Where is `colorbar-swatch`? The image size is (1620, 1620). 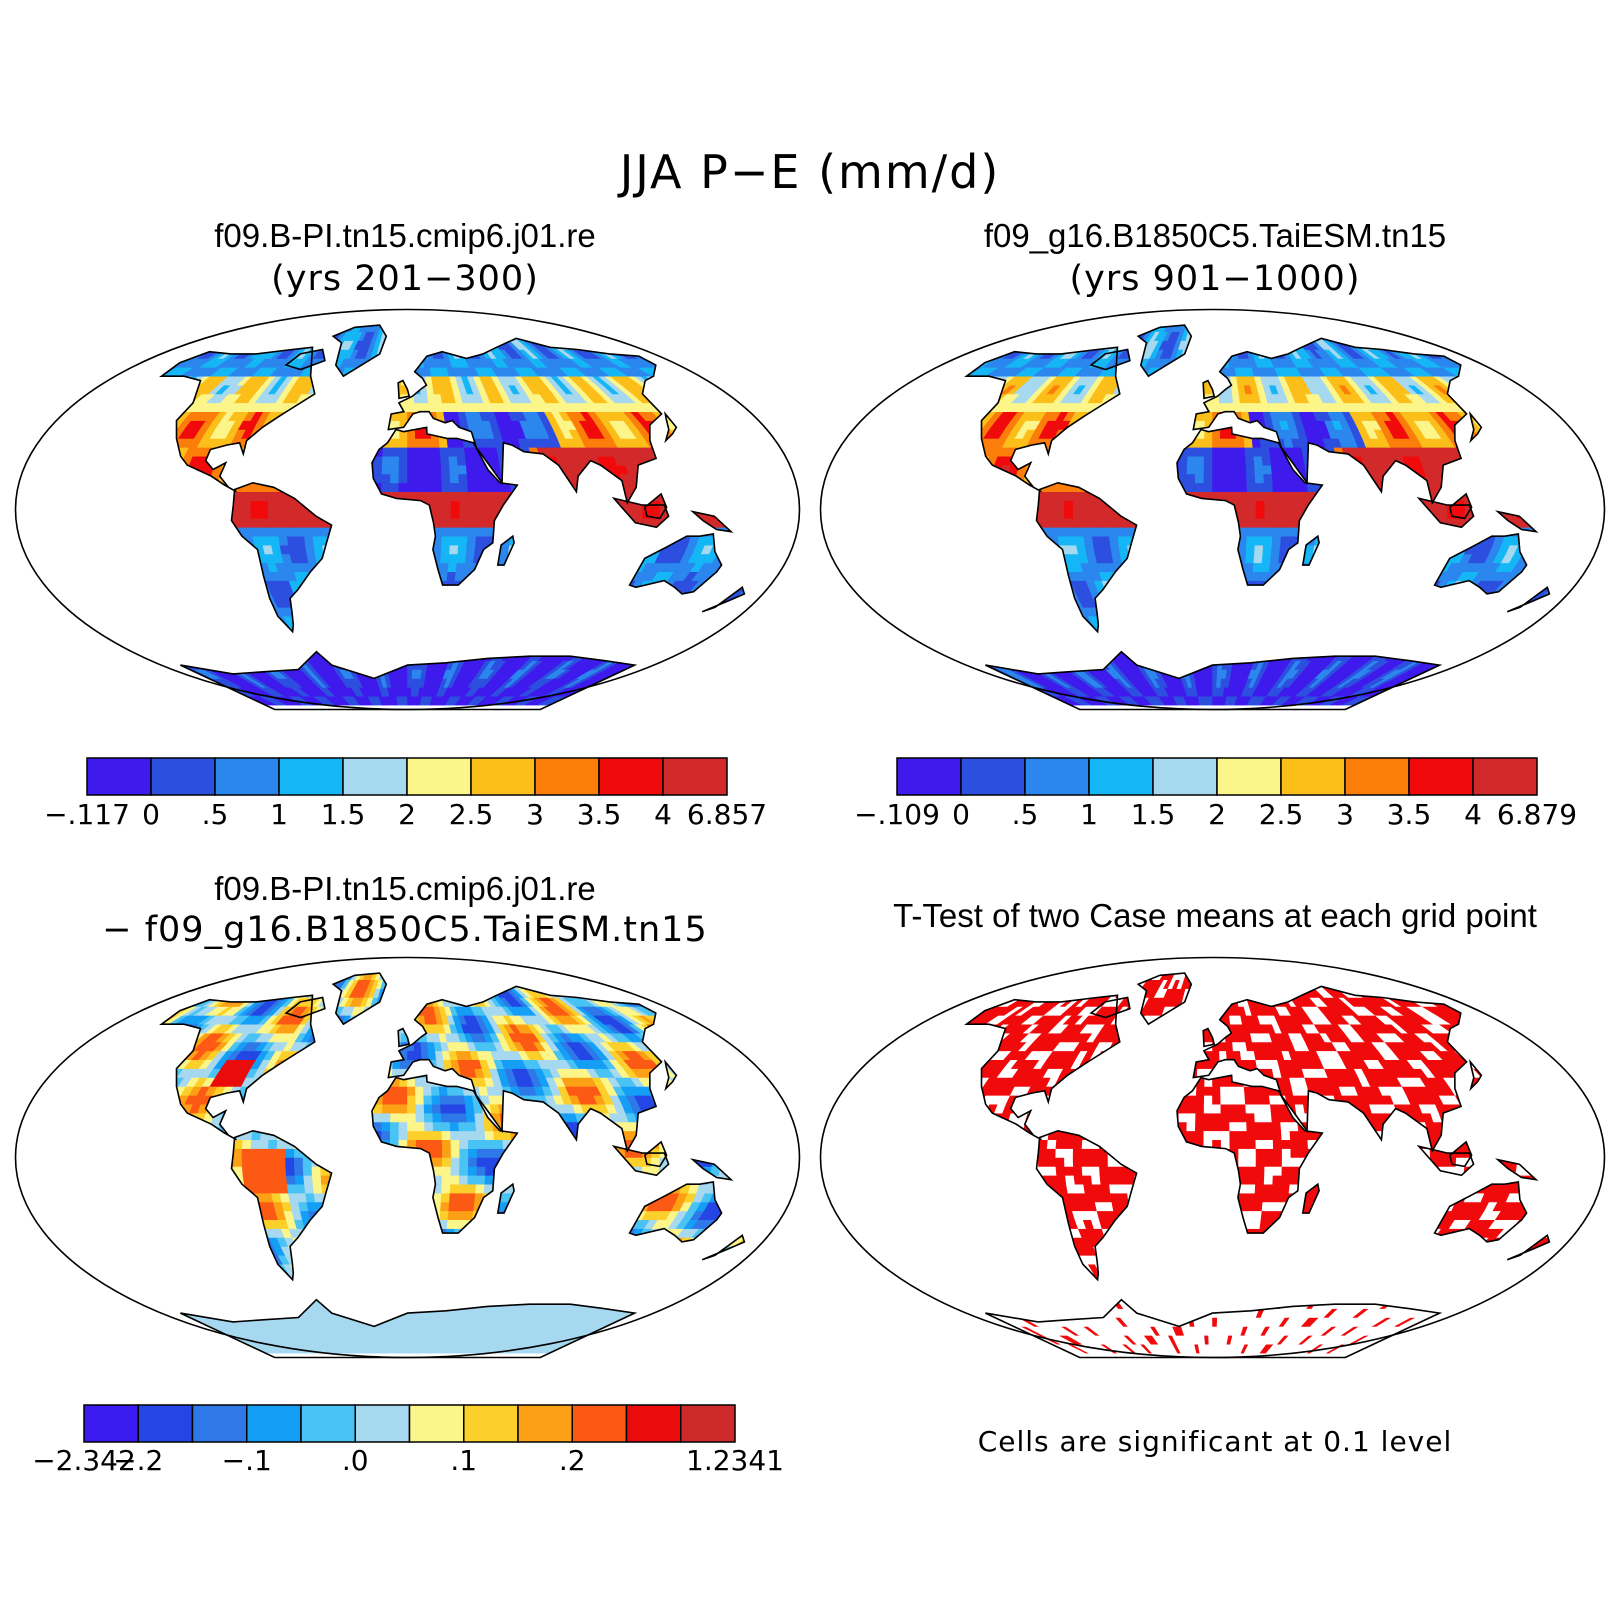 colorbar-swatch is located at coordinates (503, 776).